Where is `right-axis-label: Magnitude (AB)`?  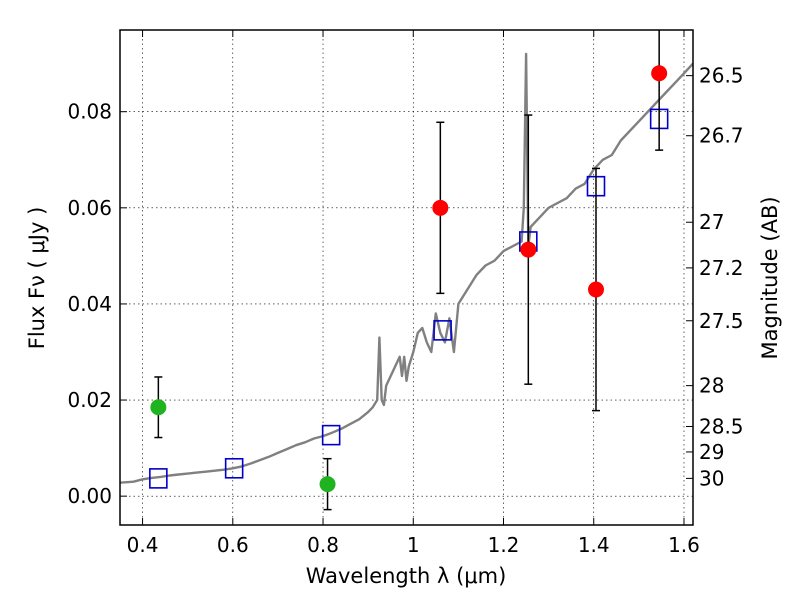
right-axis-label: Magnitude (AB) is located at coordinates (770, 277).